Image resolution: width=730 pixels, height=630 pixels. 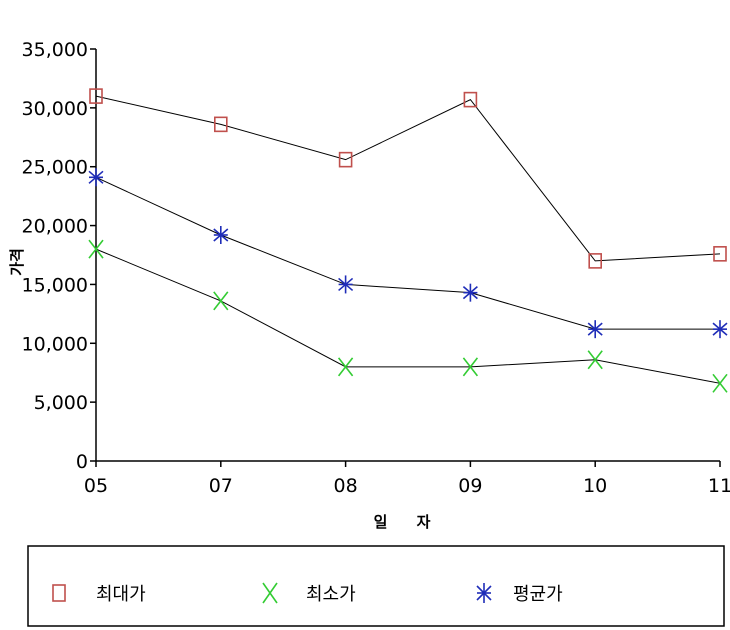 What do you see at coordinates (346, 486) in the screenshot?
I see `x-tick-label: 08` at bounding box center [346, 486].